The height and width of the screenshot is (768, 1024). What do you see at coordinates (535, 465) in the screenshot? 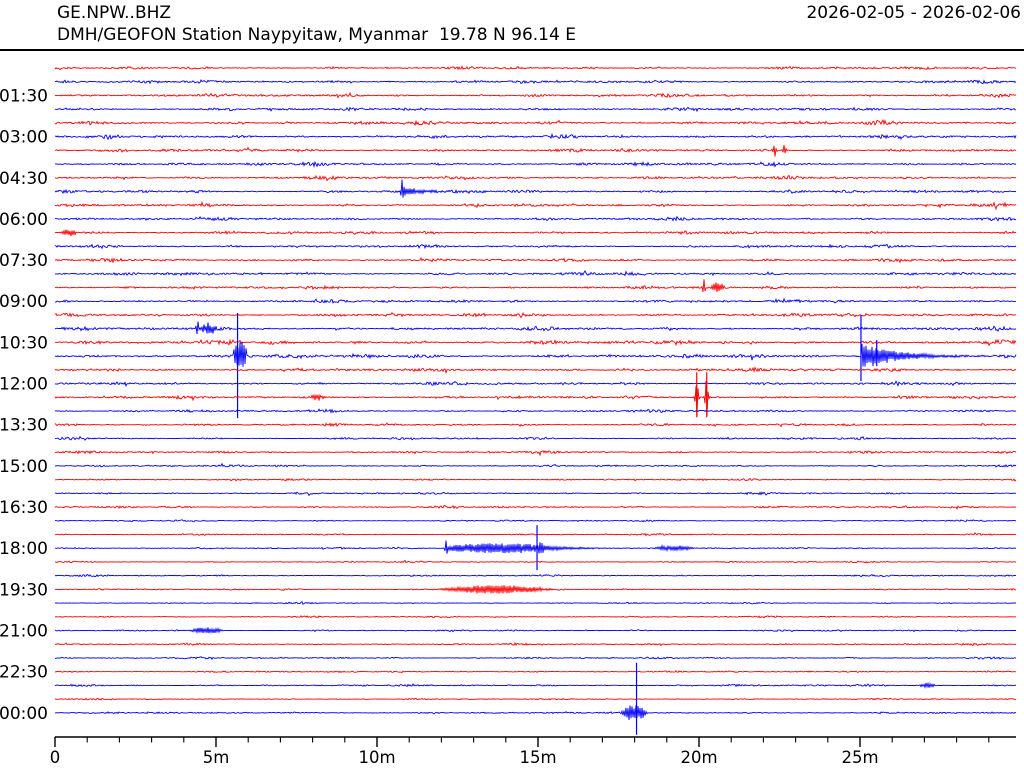
I see `seismo-trace-15:00` at bounding box center [535, 465].